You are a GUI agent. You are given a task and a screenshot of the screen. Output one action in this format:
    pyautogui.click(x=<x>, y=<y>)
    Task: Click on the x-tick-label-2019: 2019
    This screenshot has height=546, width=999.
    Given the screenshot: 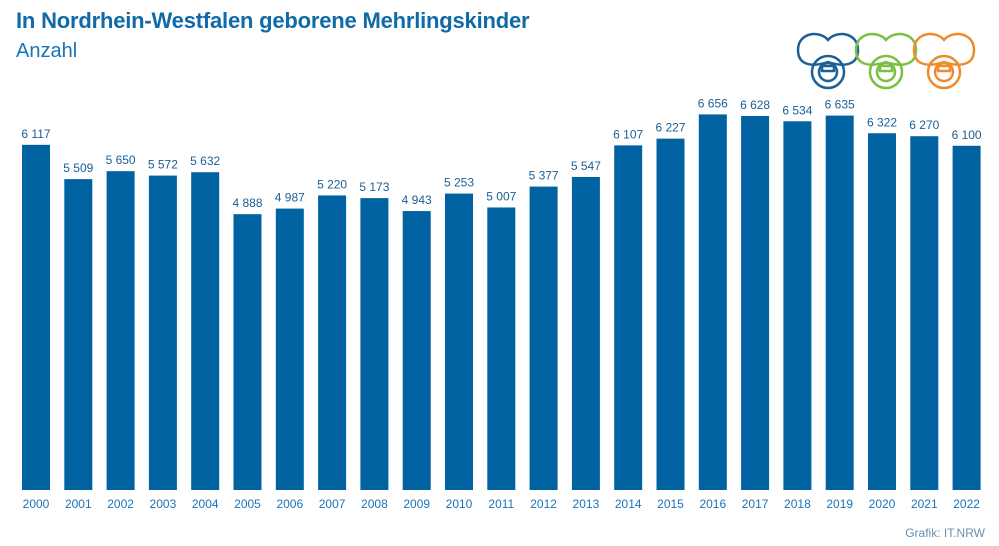 What is the action you would take?
    pyautogui.click(x=839, y=504)
    